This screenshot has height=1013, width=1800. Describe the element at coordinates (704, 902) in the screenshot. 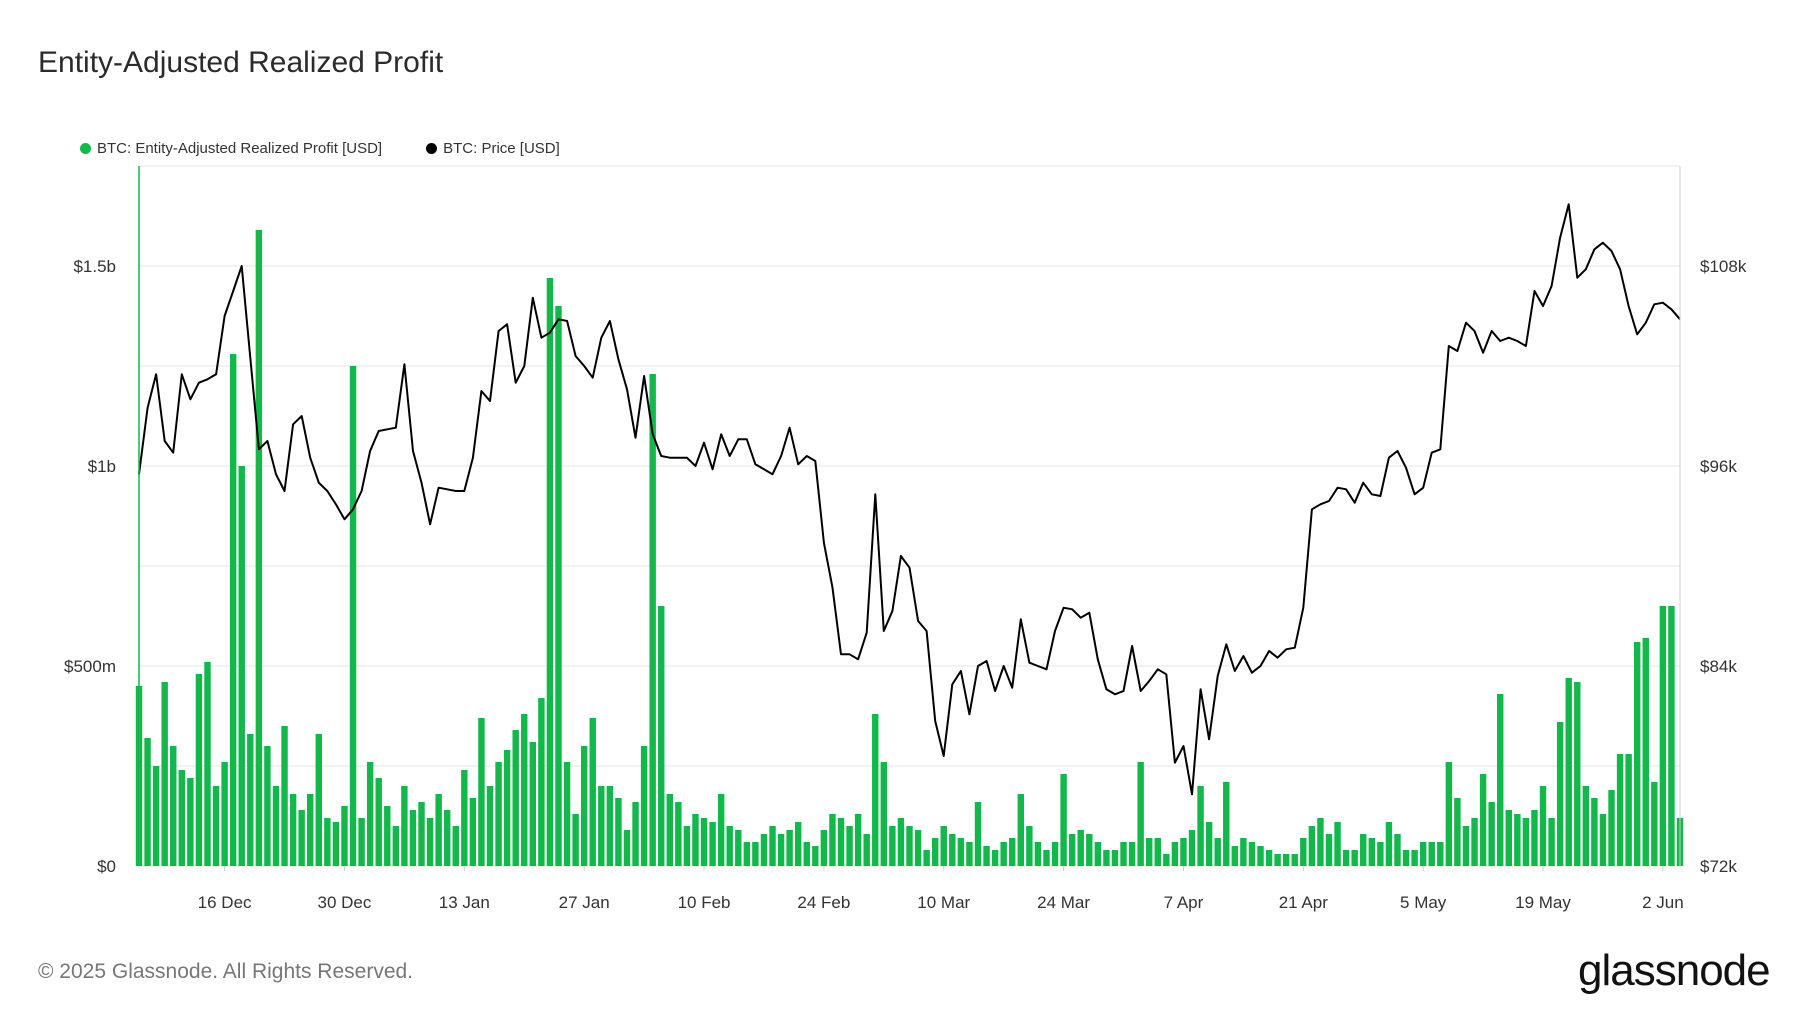

I see `x-tick-label: 10 Feb` at that location.